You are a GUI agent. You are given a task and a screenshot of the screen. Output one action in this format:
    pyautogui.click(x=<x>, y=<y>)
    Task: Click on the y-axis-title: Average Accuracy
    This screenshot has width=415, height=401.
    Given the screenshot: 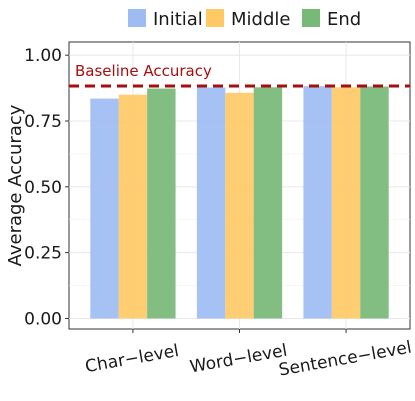 What is the action you would take?
    pyautogui.click(x=15, y=185)
    